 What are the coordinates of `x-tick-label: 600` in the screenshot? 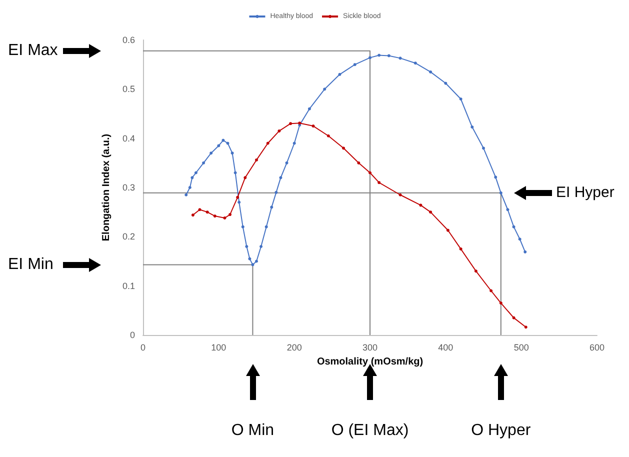 It's located at (597, 347).